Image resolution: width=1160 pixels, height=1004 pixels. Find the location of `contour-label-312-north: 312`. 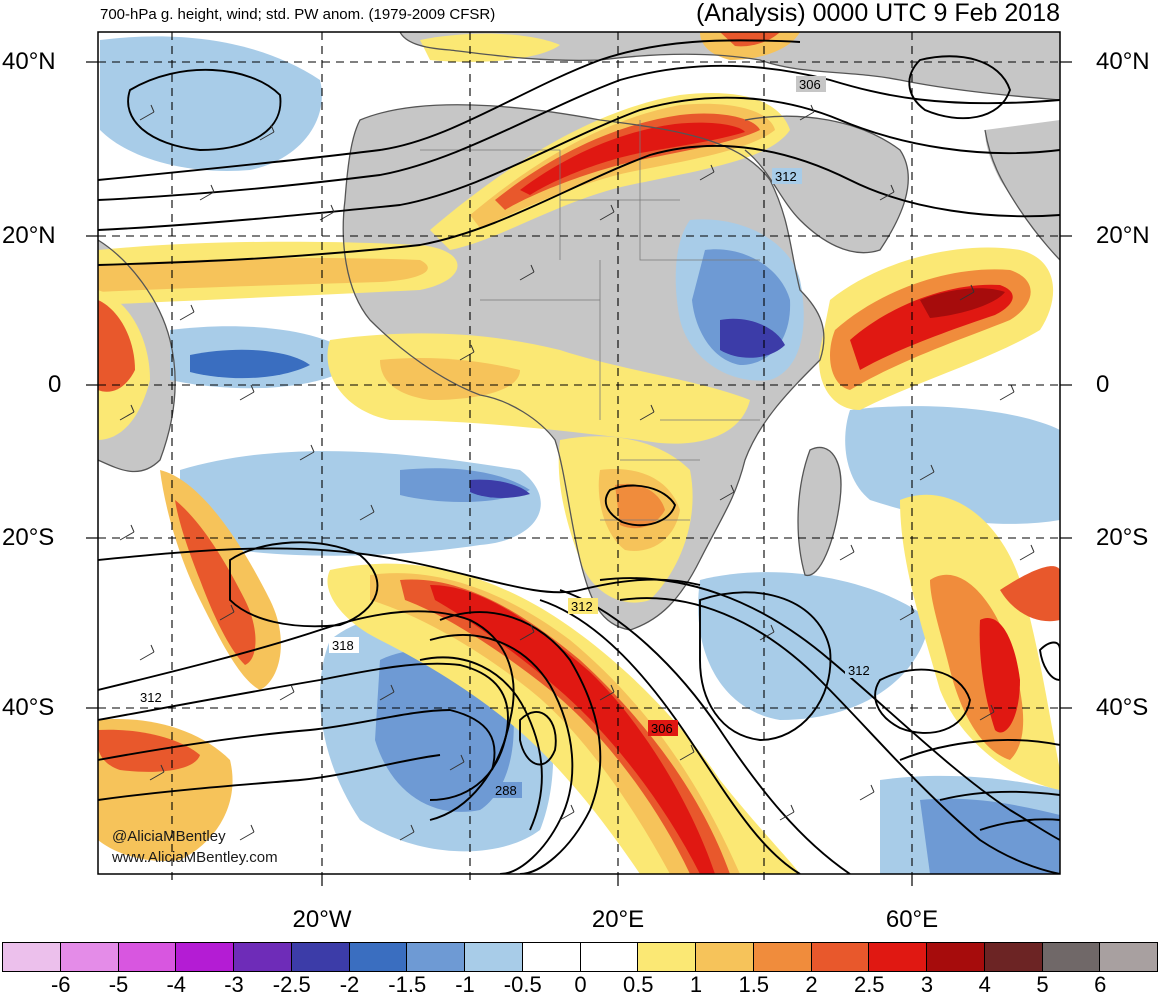

contour-label-312-north: 312 is located at coordinates (786, 176).